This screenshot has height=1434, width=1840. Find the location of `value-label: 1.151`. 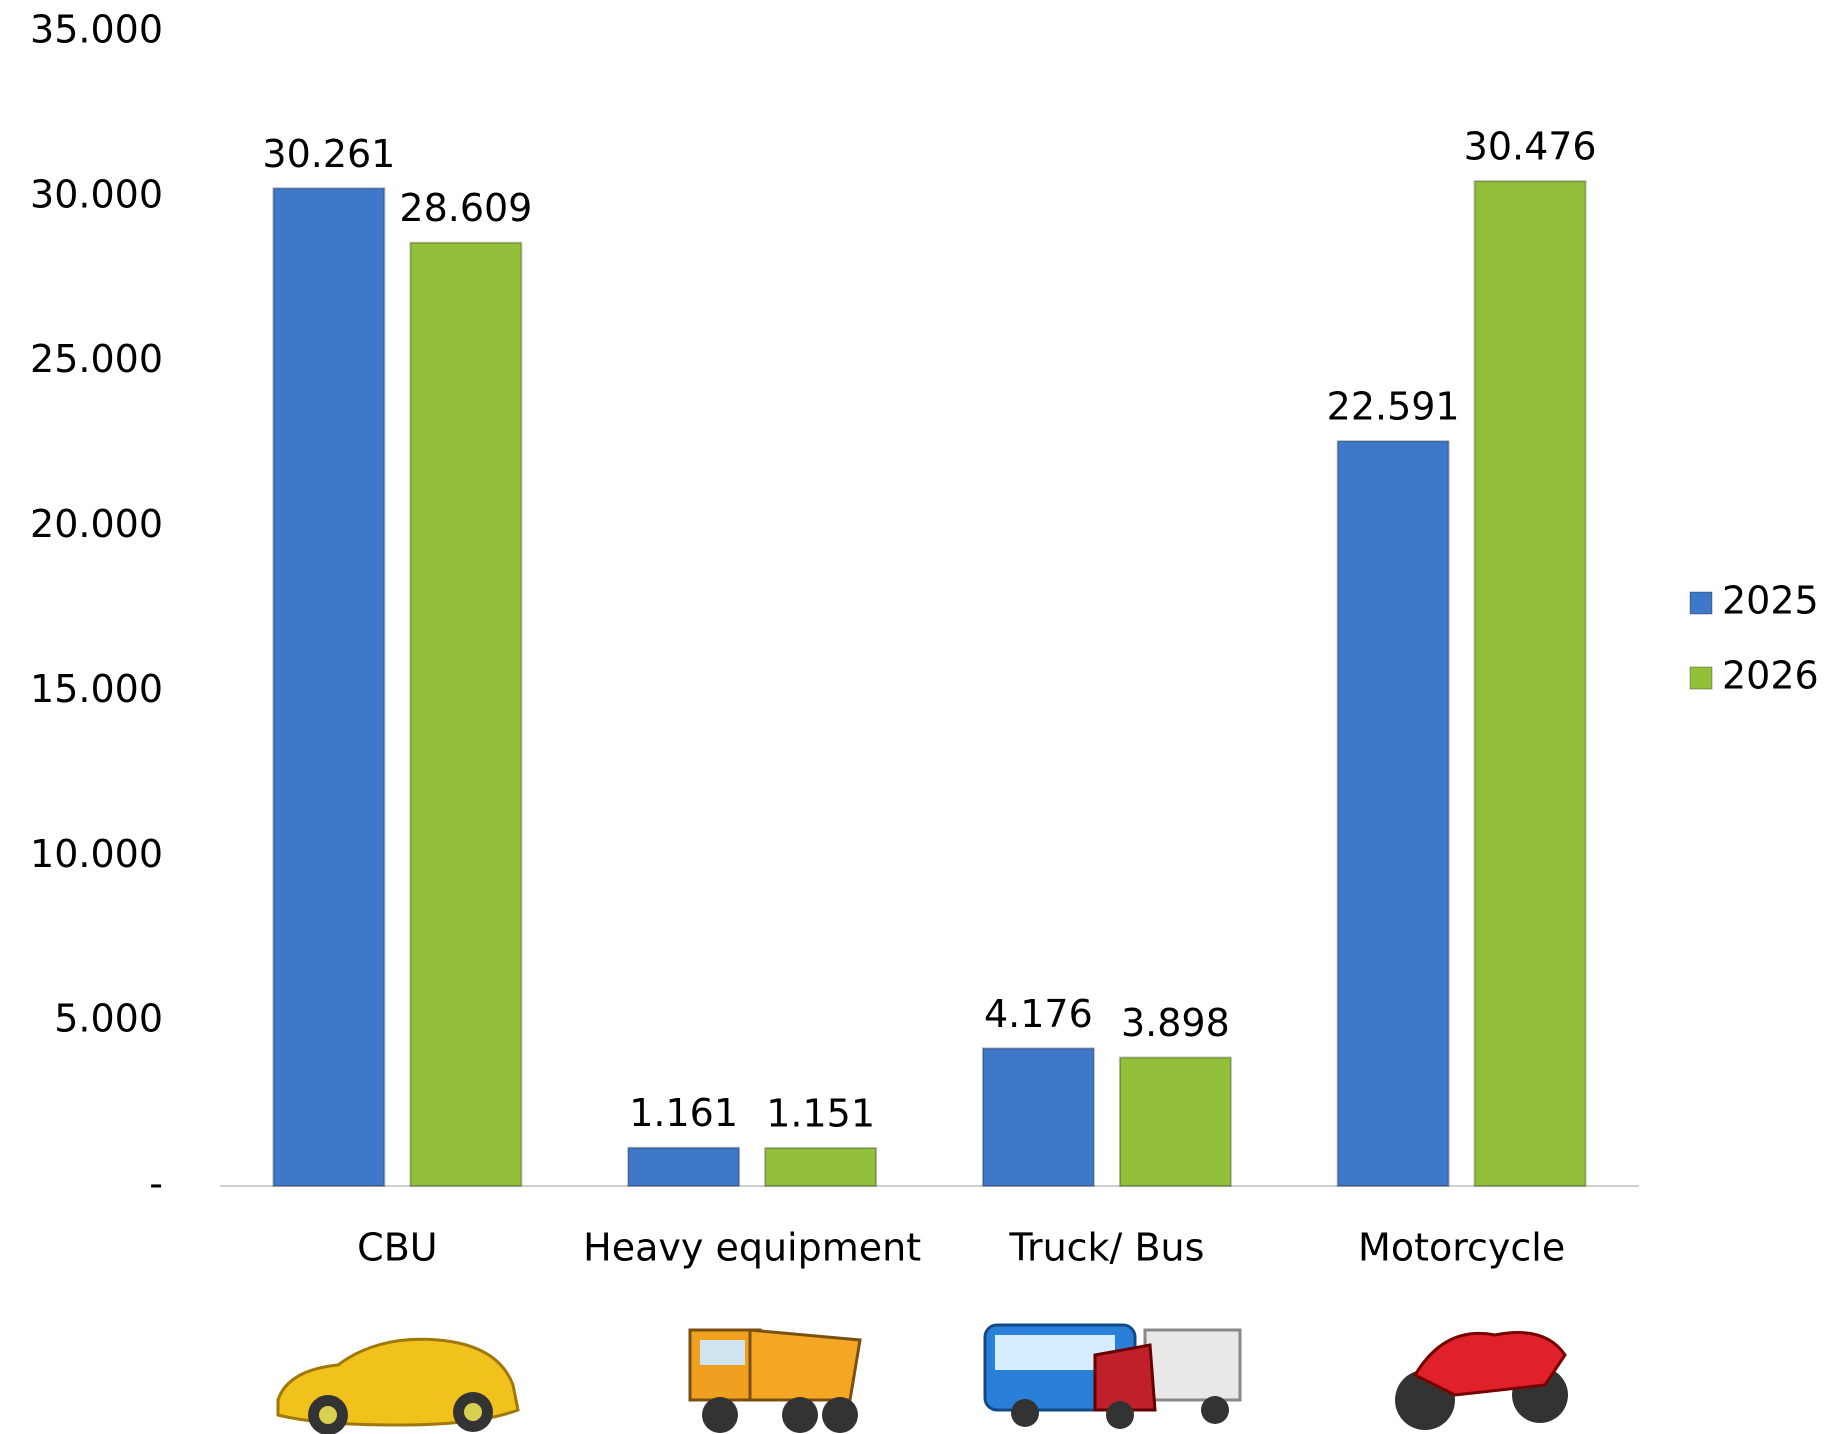

value-label: 1.151 is located at coordinates (820, 1114).